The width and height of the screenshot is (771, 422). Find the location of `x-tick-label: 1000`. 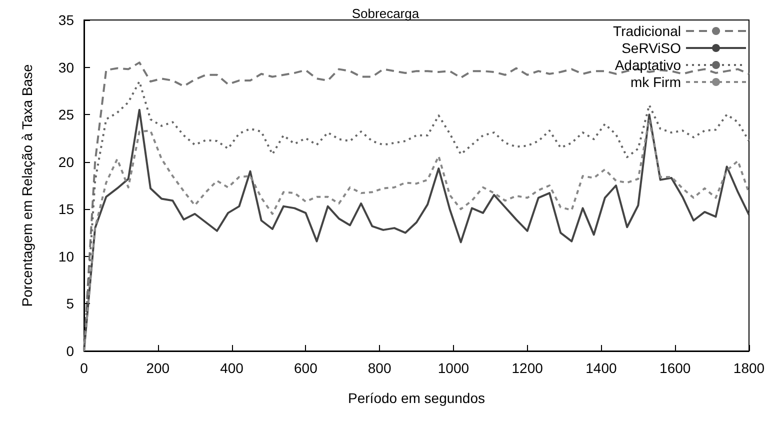

x-tick-label: 1000 is located at coordinates (454, 368).